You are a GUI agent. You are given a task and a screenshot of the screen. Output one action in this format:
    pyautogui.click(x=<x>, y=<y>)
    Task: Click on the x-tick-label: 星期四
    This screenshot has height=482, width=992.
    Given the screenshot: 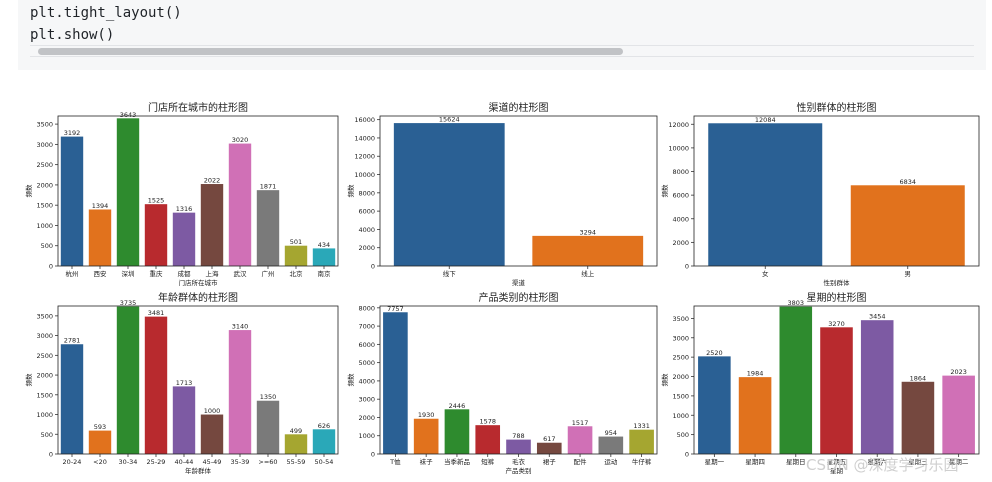 What is the action you would take?
    pyautogui.click(x=755, y=462)
    